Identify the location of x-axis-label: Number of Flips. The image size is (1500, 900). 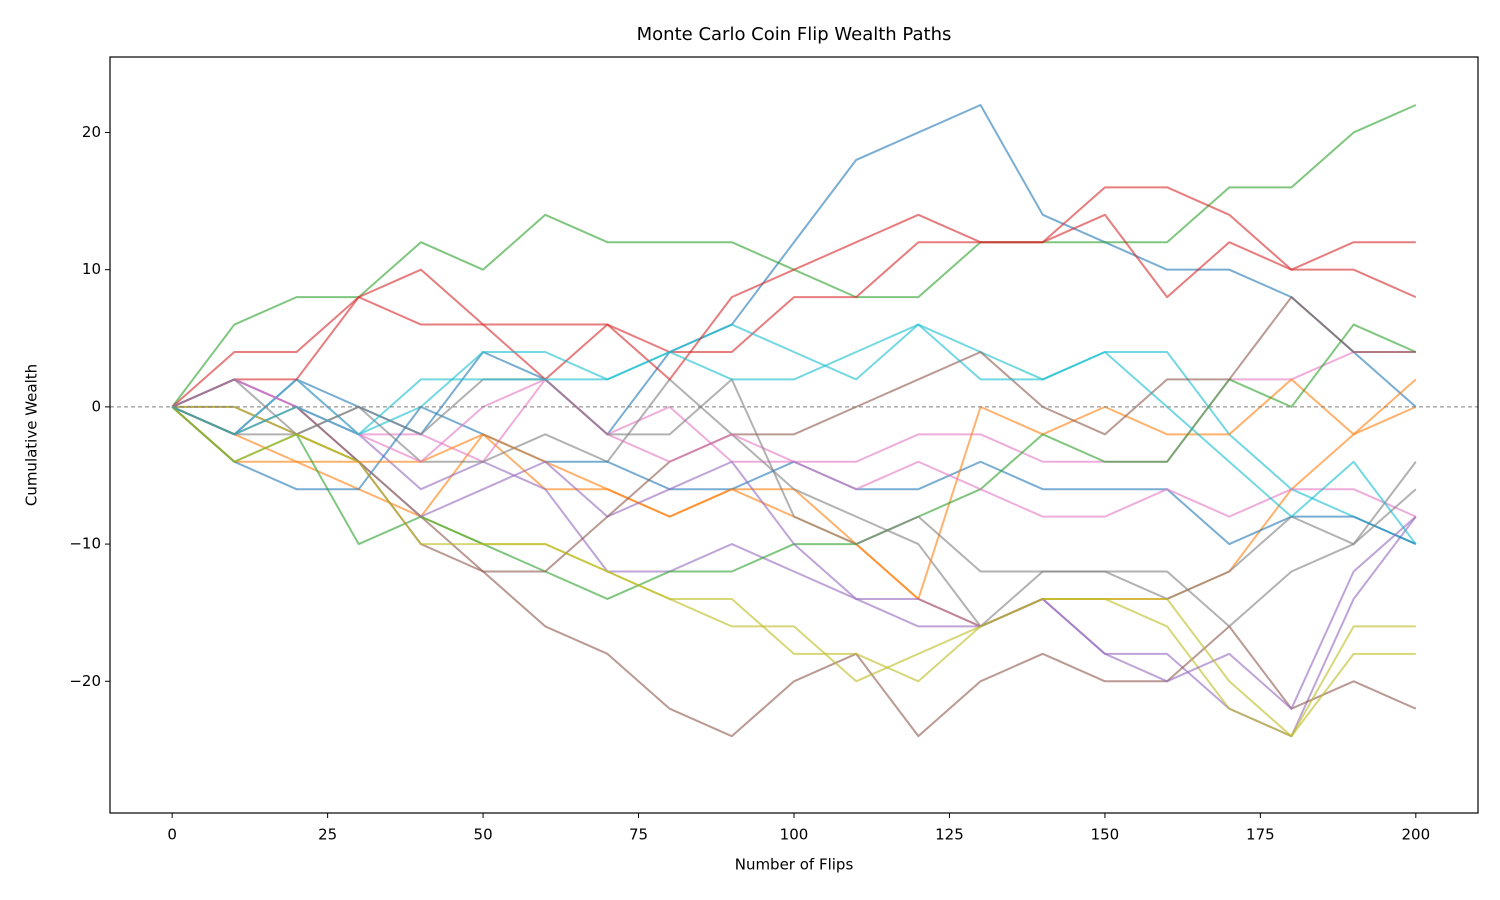
(794, 865).